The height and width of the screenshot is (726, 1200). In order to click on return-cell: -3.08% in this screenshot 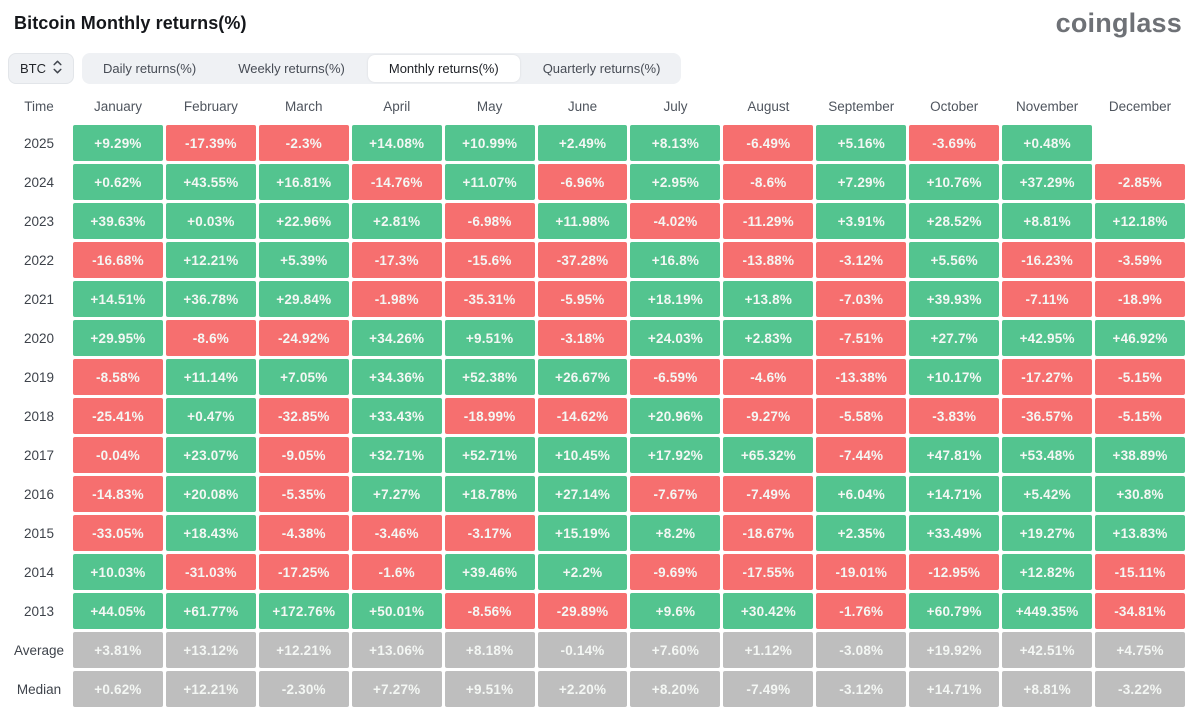, I will do `click(861, 650)`.